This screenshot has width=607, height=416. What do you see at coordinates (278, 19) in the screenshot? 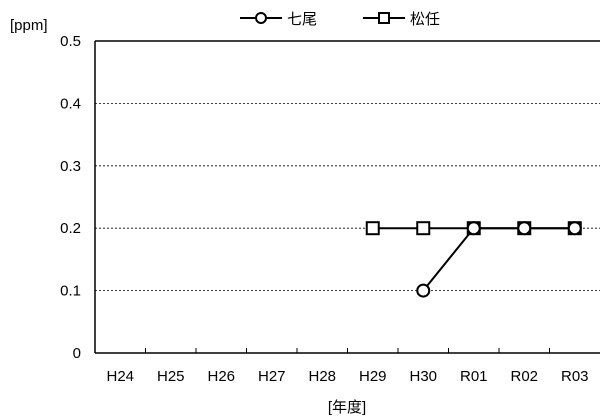
I see `legend-item-nanao: 七尾` at bounding box center [278, 19].